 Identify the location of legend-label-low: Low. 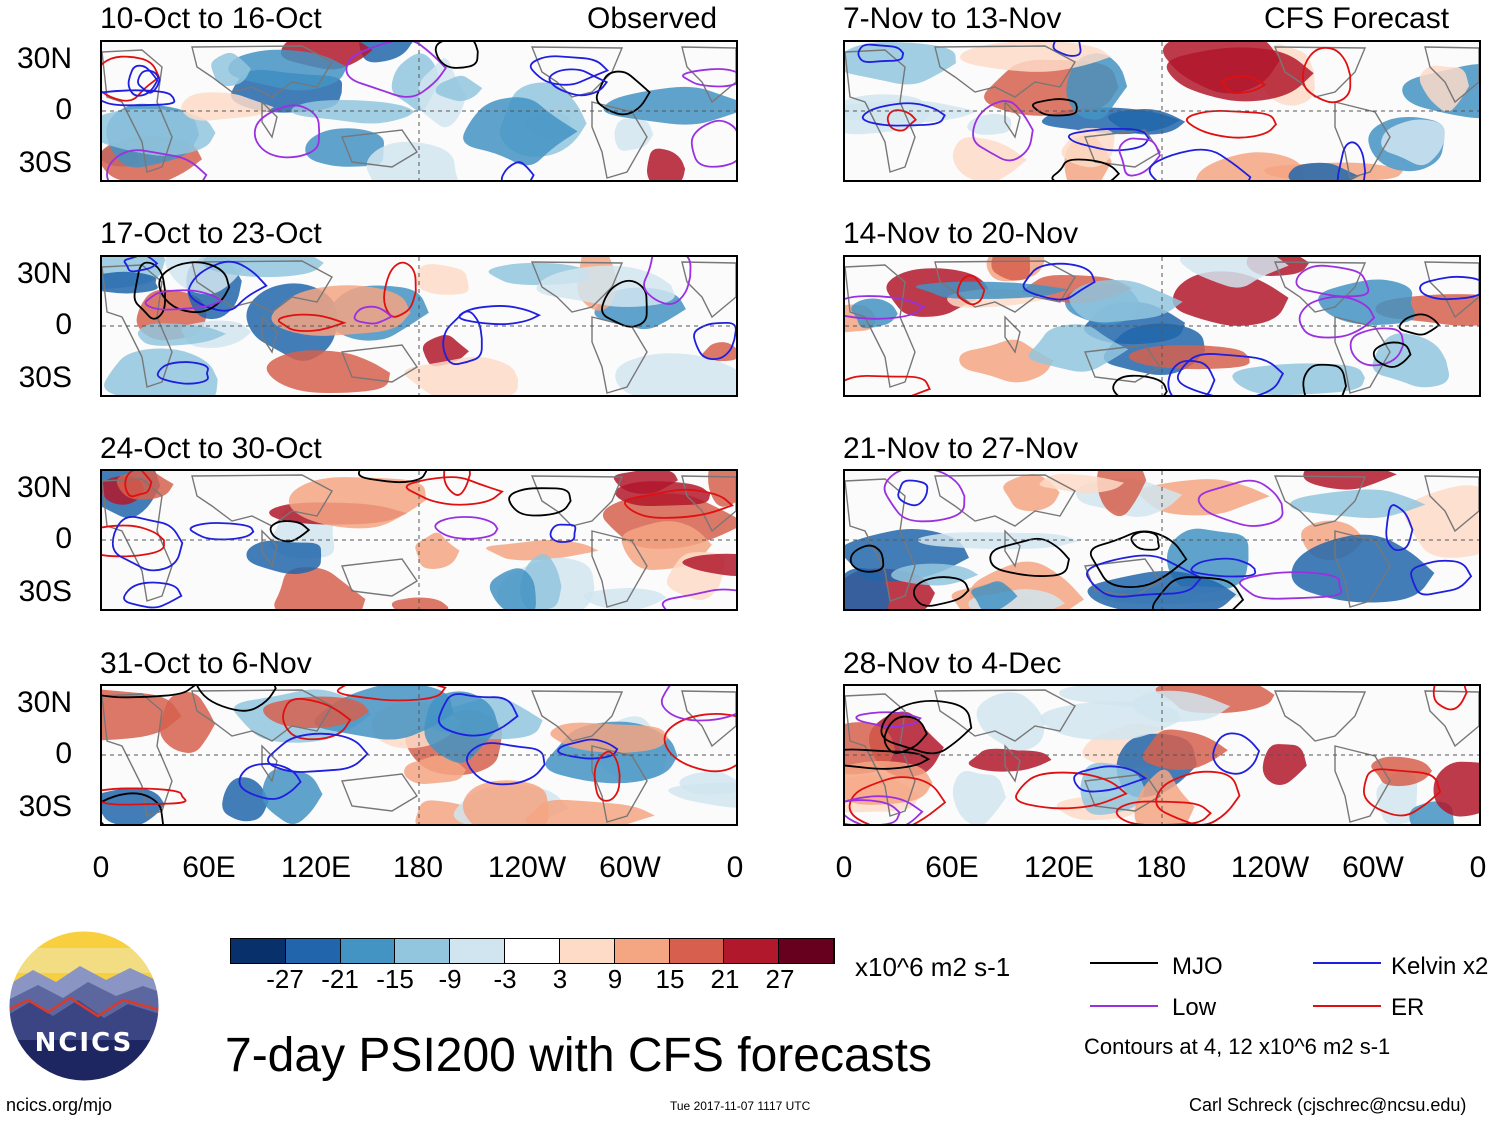
(1194, 1007).